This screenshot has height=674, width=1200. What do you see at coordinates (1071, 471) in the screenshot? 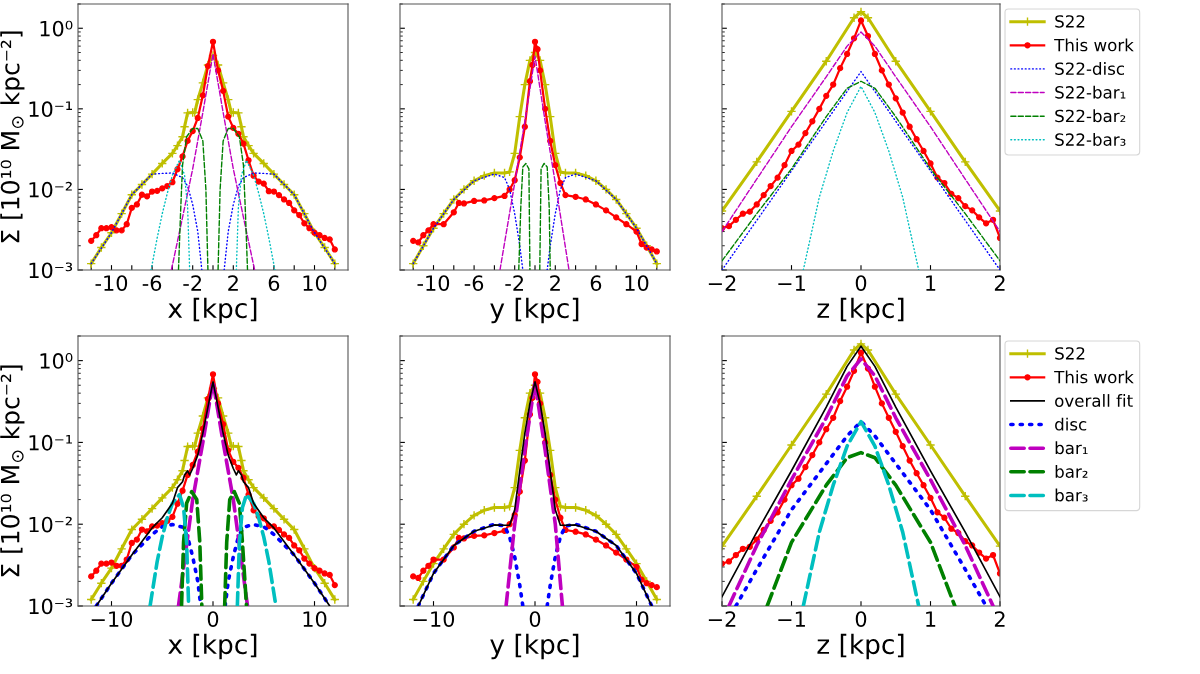
I see `legend-label: bar₂` at bounding box center [1071, 471].